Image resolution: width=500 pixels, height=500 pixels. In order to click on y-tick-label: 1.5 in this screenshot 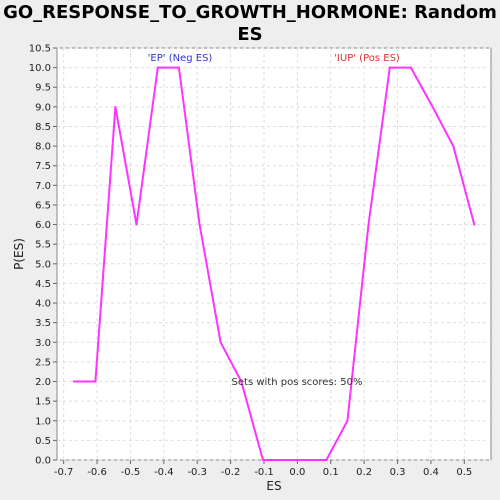, I will do `click(43, 402)`.